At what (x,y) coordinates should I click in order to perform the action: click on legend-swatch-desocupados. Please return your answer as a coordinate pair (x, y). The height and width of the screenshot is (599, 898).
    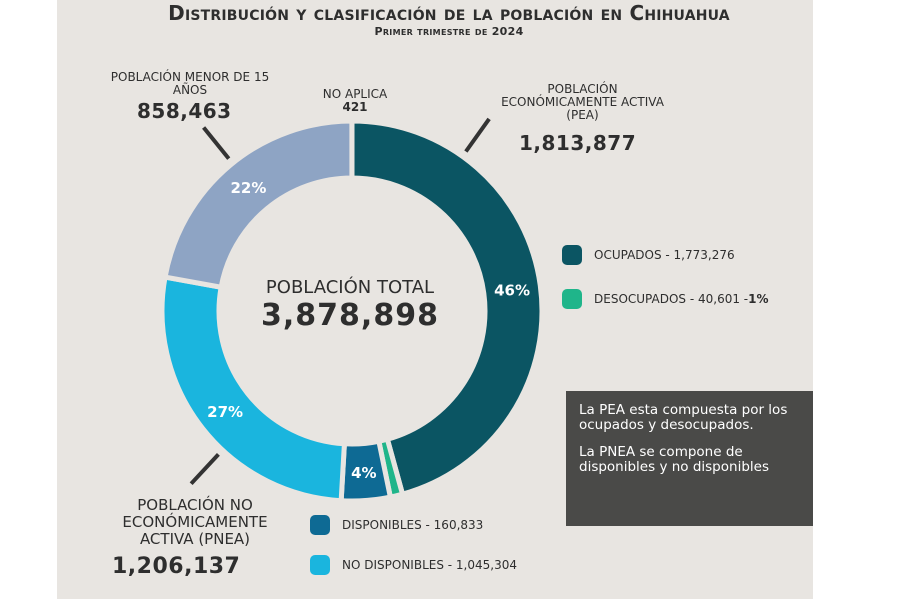
    Looking at the image, I should click on (572, 299).